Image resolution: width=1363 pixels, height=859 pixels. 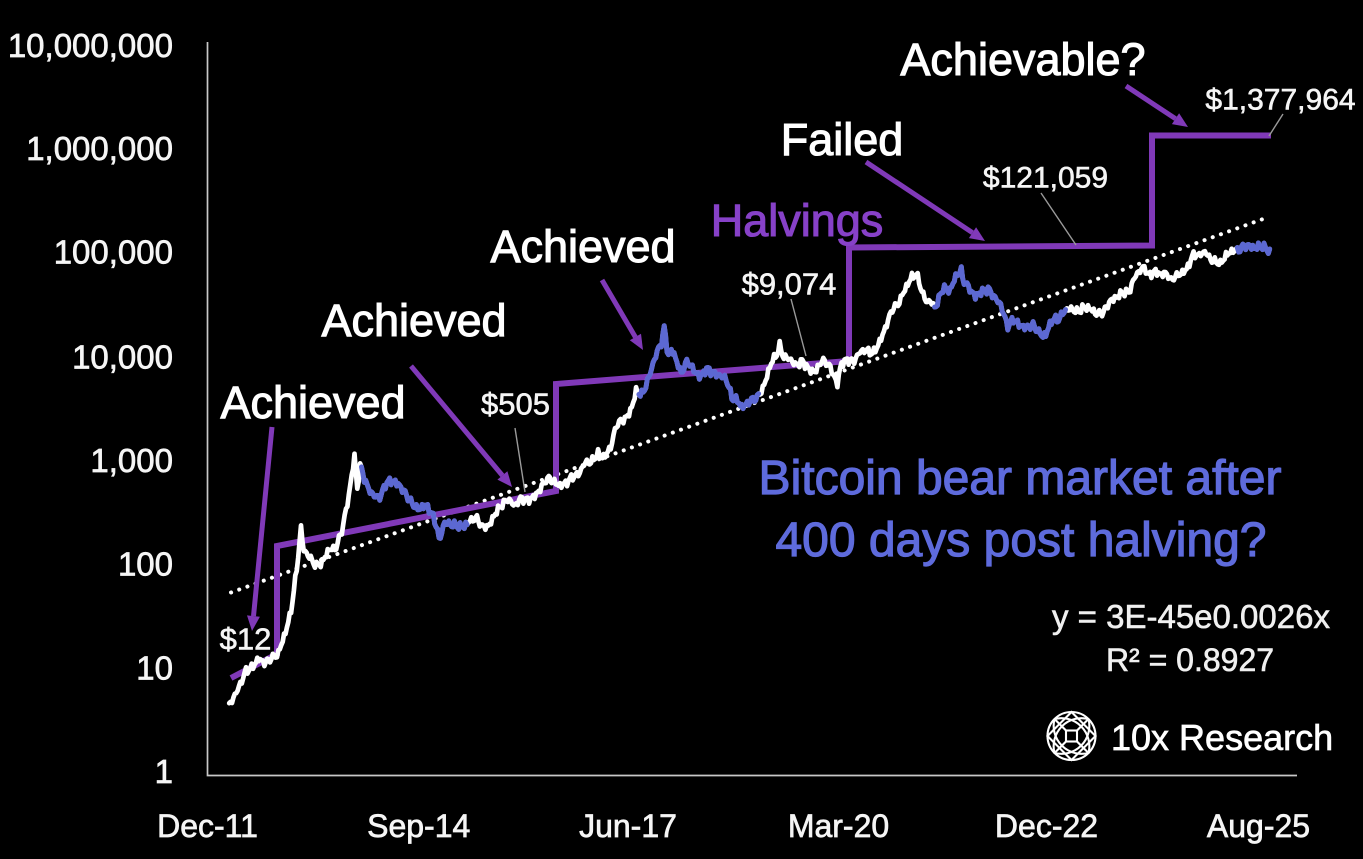 I want to click on svg-text: Dec-22, so click(x=1046, y=826).